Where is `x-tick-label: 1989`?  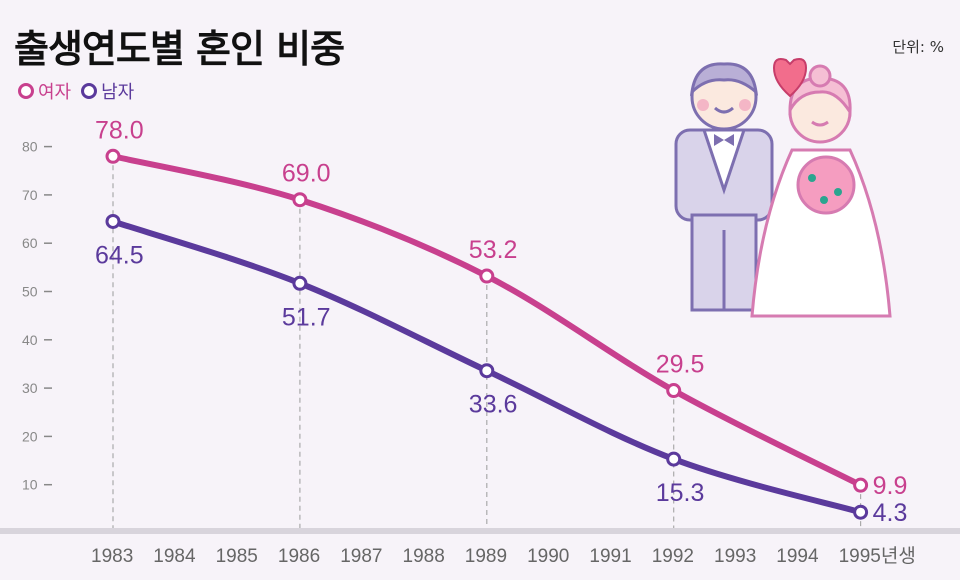 x-tick-label: 1989 is located at coordinates (486, 556).